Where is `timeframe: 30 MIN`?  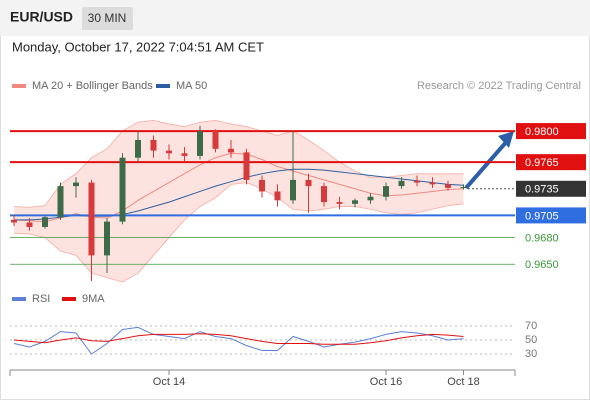 timeframe: 30 MIN is located at coordinates (107, 18).